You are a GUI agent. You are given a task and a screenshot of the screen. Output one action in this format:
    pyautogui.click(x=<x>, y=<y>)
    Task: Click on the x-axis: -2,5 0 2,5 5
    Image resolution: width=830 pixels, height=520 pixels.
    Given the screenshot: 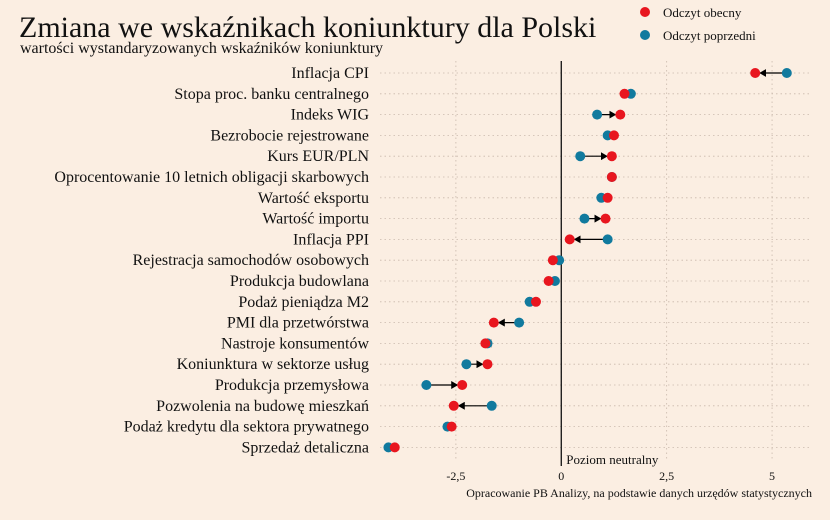 What is the action you would take?
    pyautogui.click(x=610, y=476)
    